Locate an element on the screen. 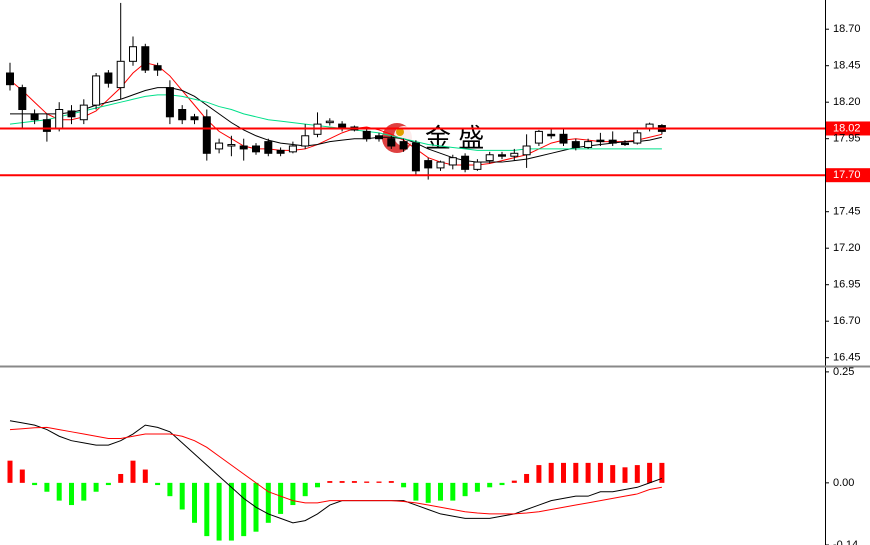 The height and width of the screenshot is (545, 870). level-label: 18.02 is located at coordinates (847, 128).